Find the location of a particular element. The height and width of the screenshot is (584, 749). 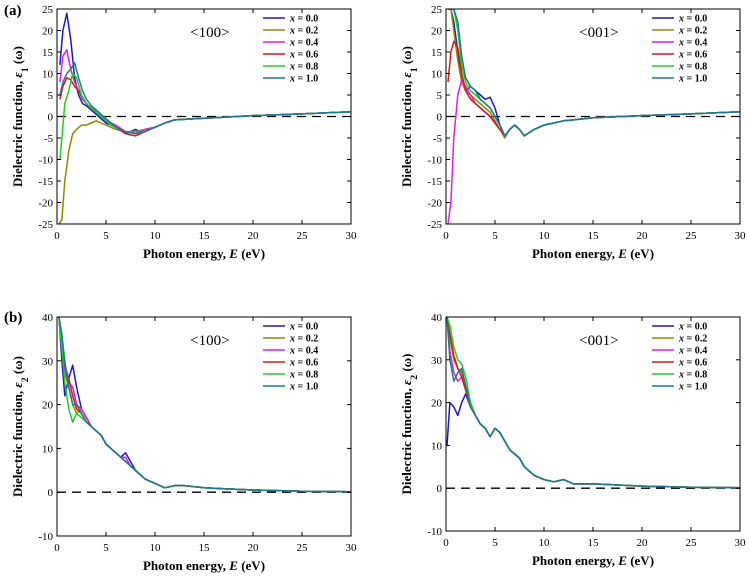

panel-label-b: (b) is located at coordinates (13, 318).